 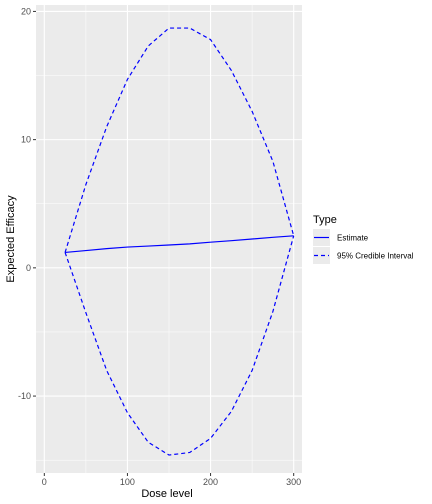 What do you see at coordinates (325, 220) in the screenshot?
I see `legend-title: Type` at bounding box center [325, 220].